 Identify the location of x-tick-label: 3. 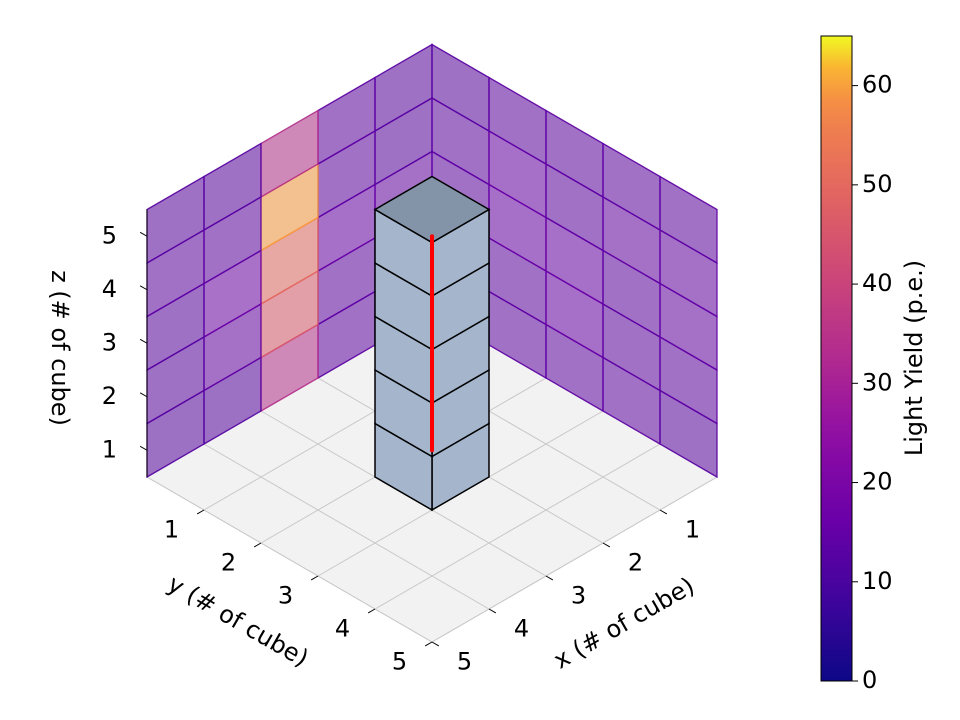
(578, 596).